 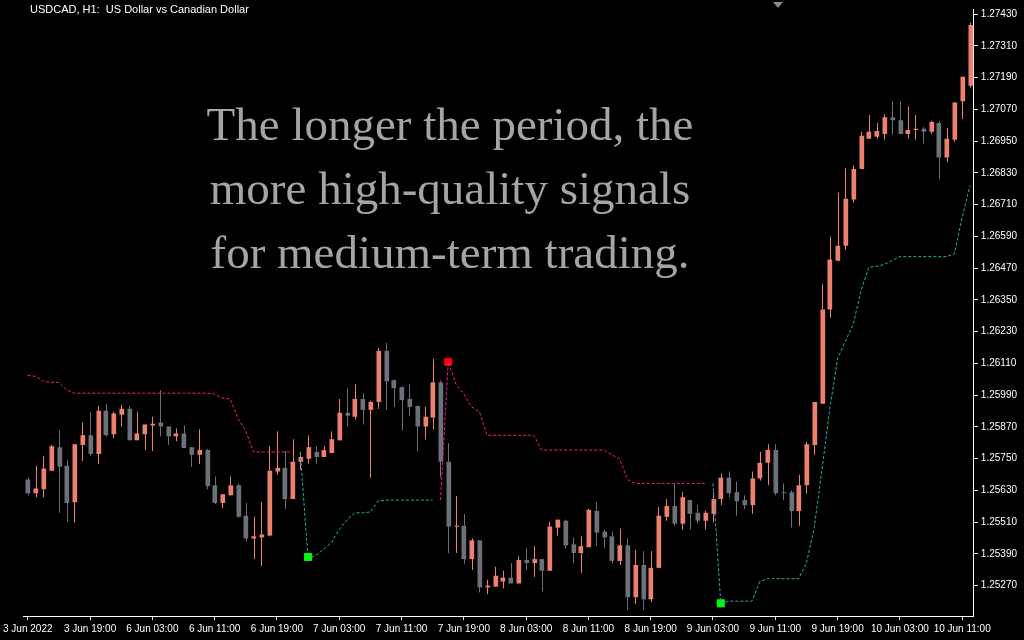 What do you see at coordinates (139, 9) in the screenshot?
I see `chart-title: USDCAD, H1: US Dollar vs Canadian Dollar` at bounding box center [139, 9].